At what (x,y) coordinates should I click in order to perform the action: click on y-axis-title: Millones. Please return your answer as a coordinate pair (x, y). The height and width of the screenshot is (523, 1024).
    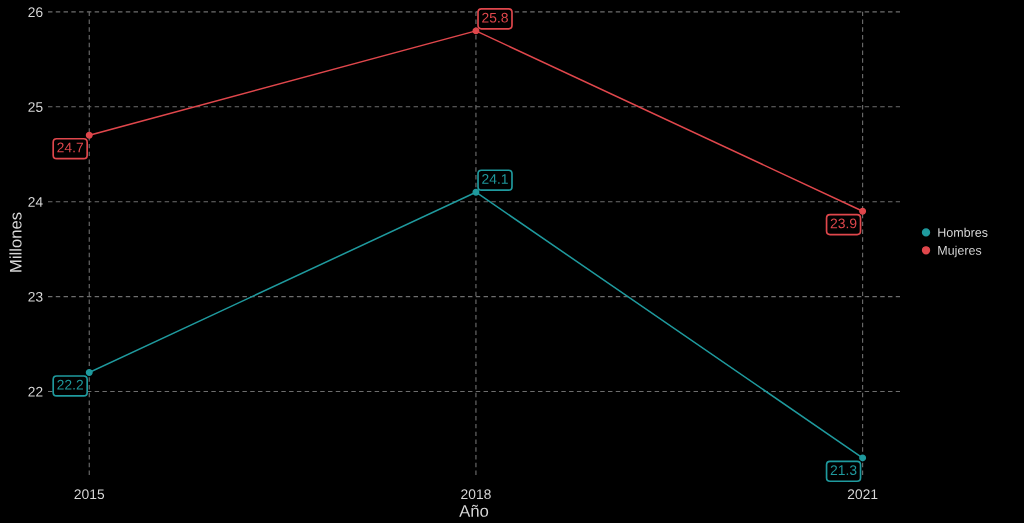
    Looking at the image, I should click on (15, 242).